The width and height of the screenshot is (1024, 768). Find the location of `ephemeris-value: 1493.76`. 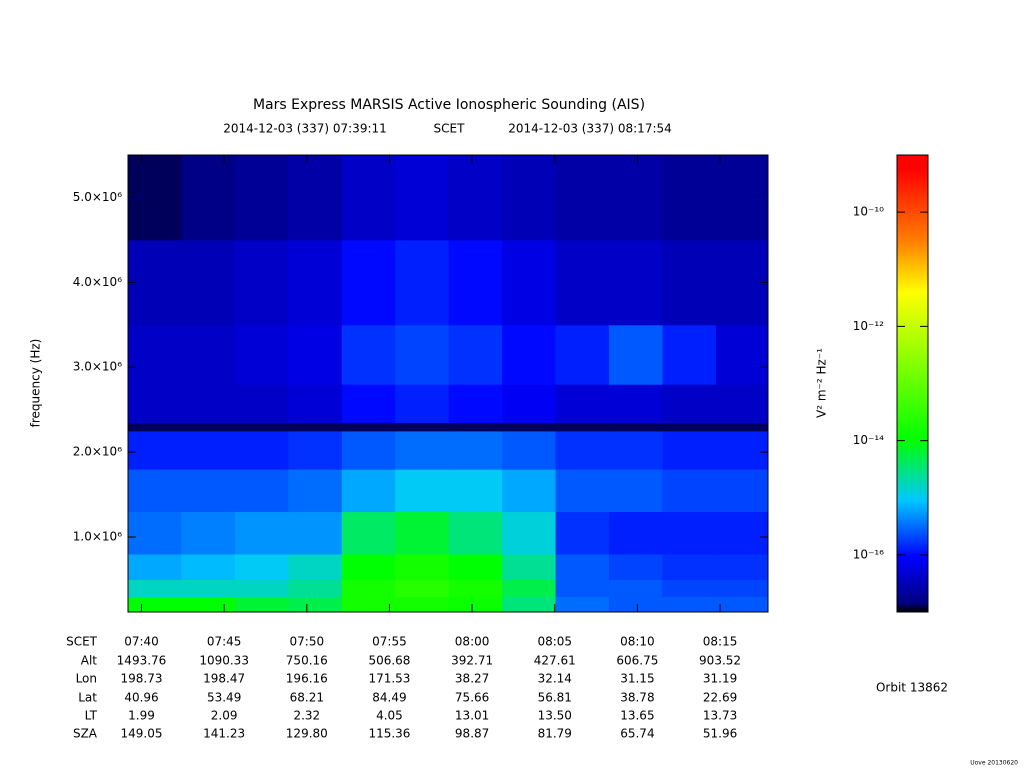

ephemeris-value: 1493.76 is located at coordinates (142, 661).